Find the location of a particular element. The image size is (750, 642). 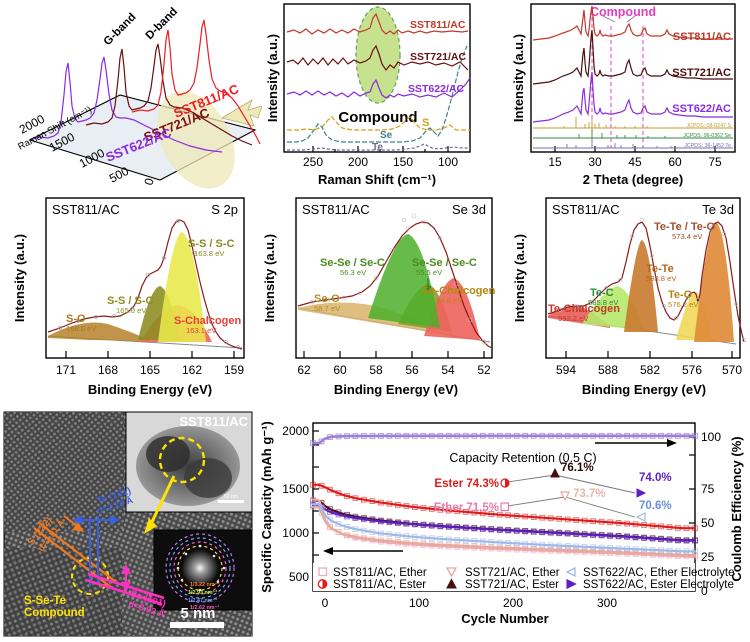

cycling-y2tick-25: 25 is located at coordinates (708, 557).